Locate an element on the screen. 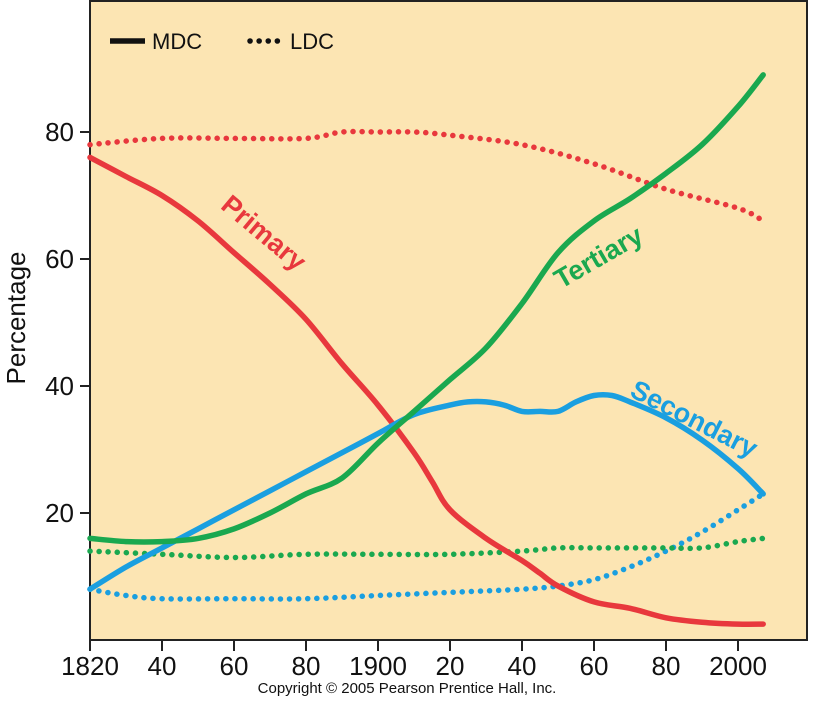 The width and height of the screenshot is (814, 703). y-tick-label: 20 is located at coordinates (59, 513).